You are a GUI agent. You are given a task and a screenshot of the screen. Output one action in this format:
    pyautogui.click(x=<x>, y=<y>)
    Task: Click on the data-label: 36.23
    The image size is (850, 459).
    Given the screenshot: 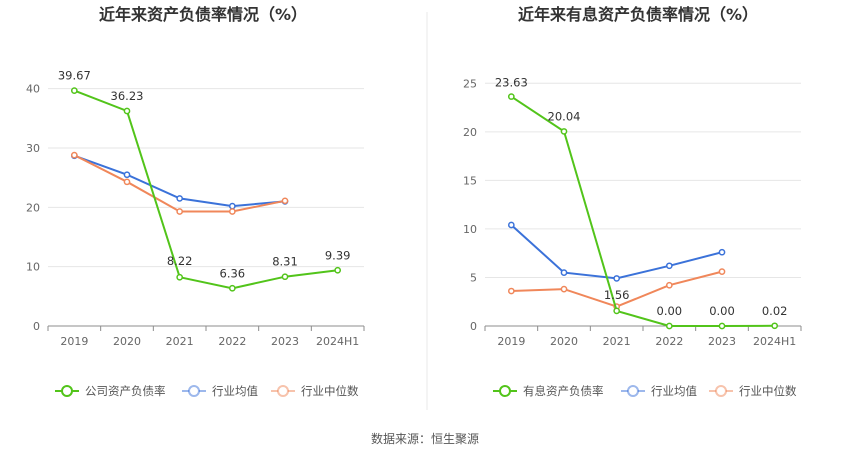 What is the action you would take?
    pyautogui.click(x=127, y=96)
    